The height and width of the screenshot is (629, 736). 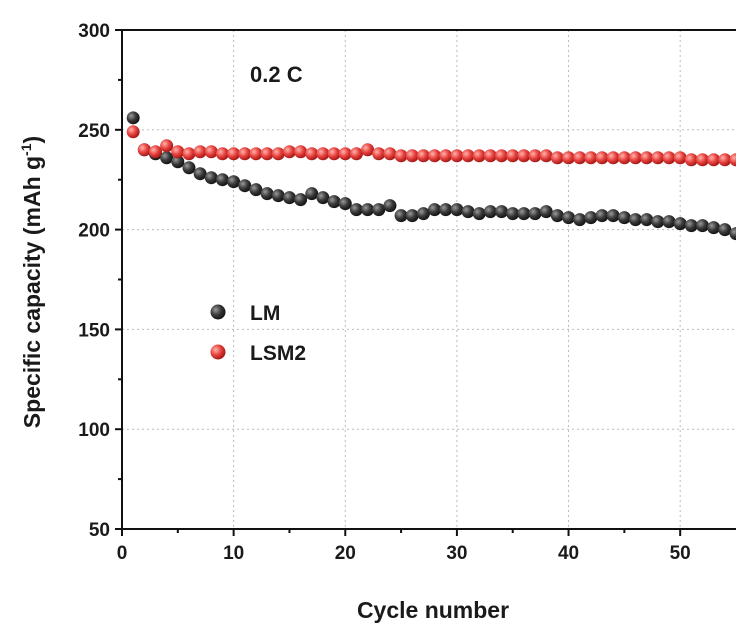 I want to click on y-axis-title-close: ), so click(x=32, y=140).